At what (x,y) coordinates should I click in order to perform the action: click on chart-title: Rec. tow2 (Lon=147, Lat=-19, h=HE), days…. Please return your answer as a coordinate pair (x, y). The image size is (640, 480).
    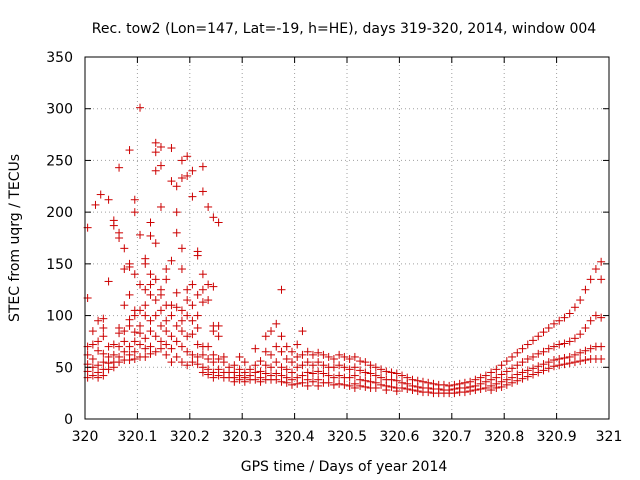
    Looking at the image, I should click on (344, 29).